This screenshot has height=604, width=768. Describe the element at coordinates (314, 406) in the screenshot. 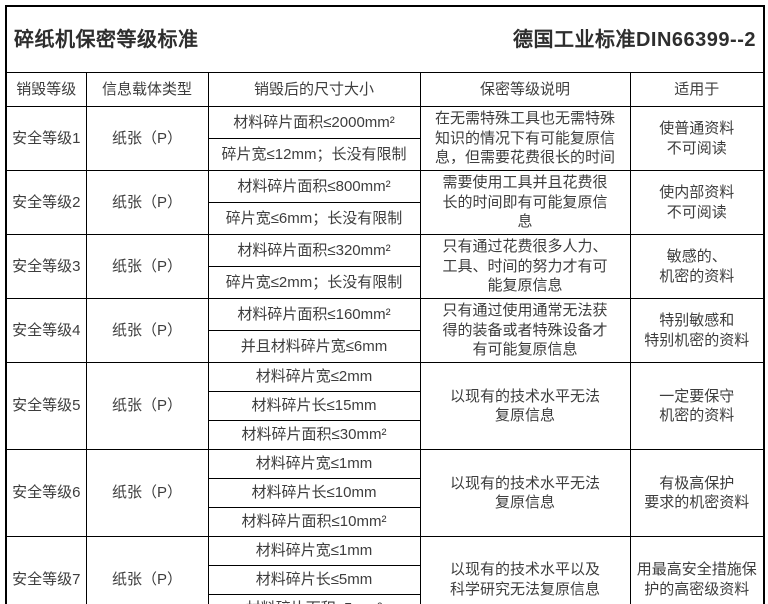

I see `cell-size-spec: 材料碎片长≤15mm` at that location.